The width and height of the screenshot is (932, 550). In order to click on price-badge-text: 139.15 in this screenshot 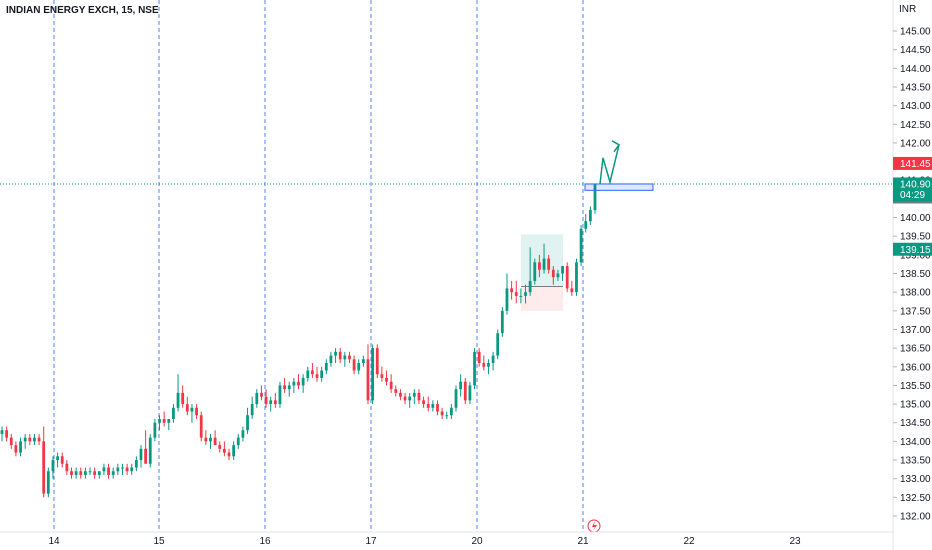, I will do `click(915, 250)`.